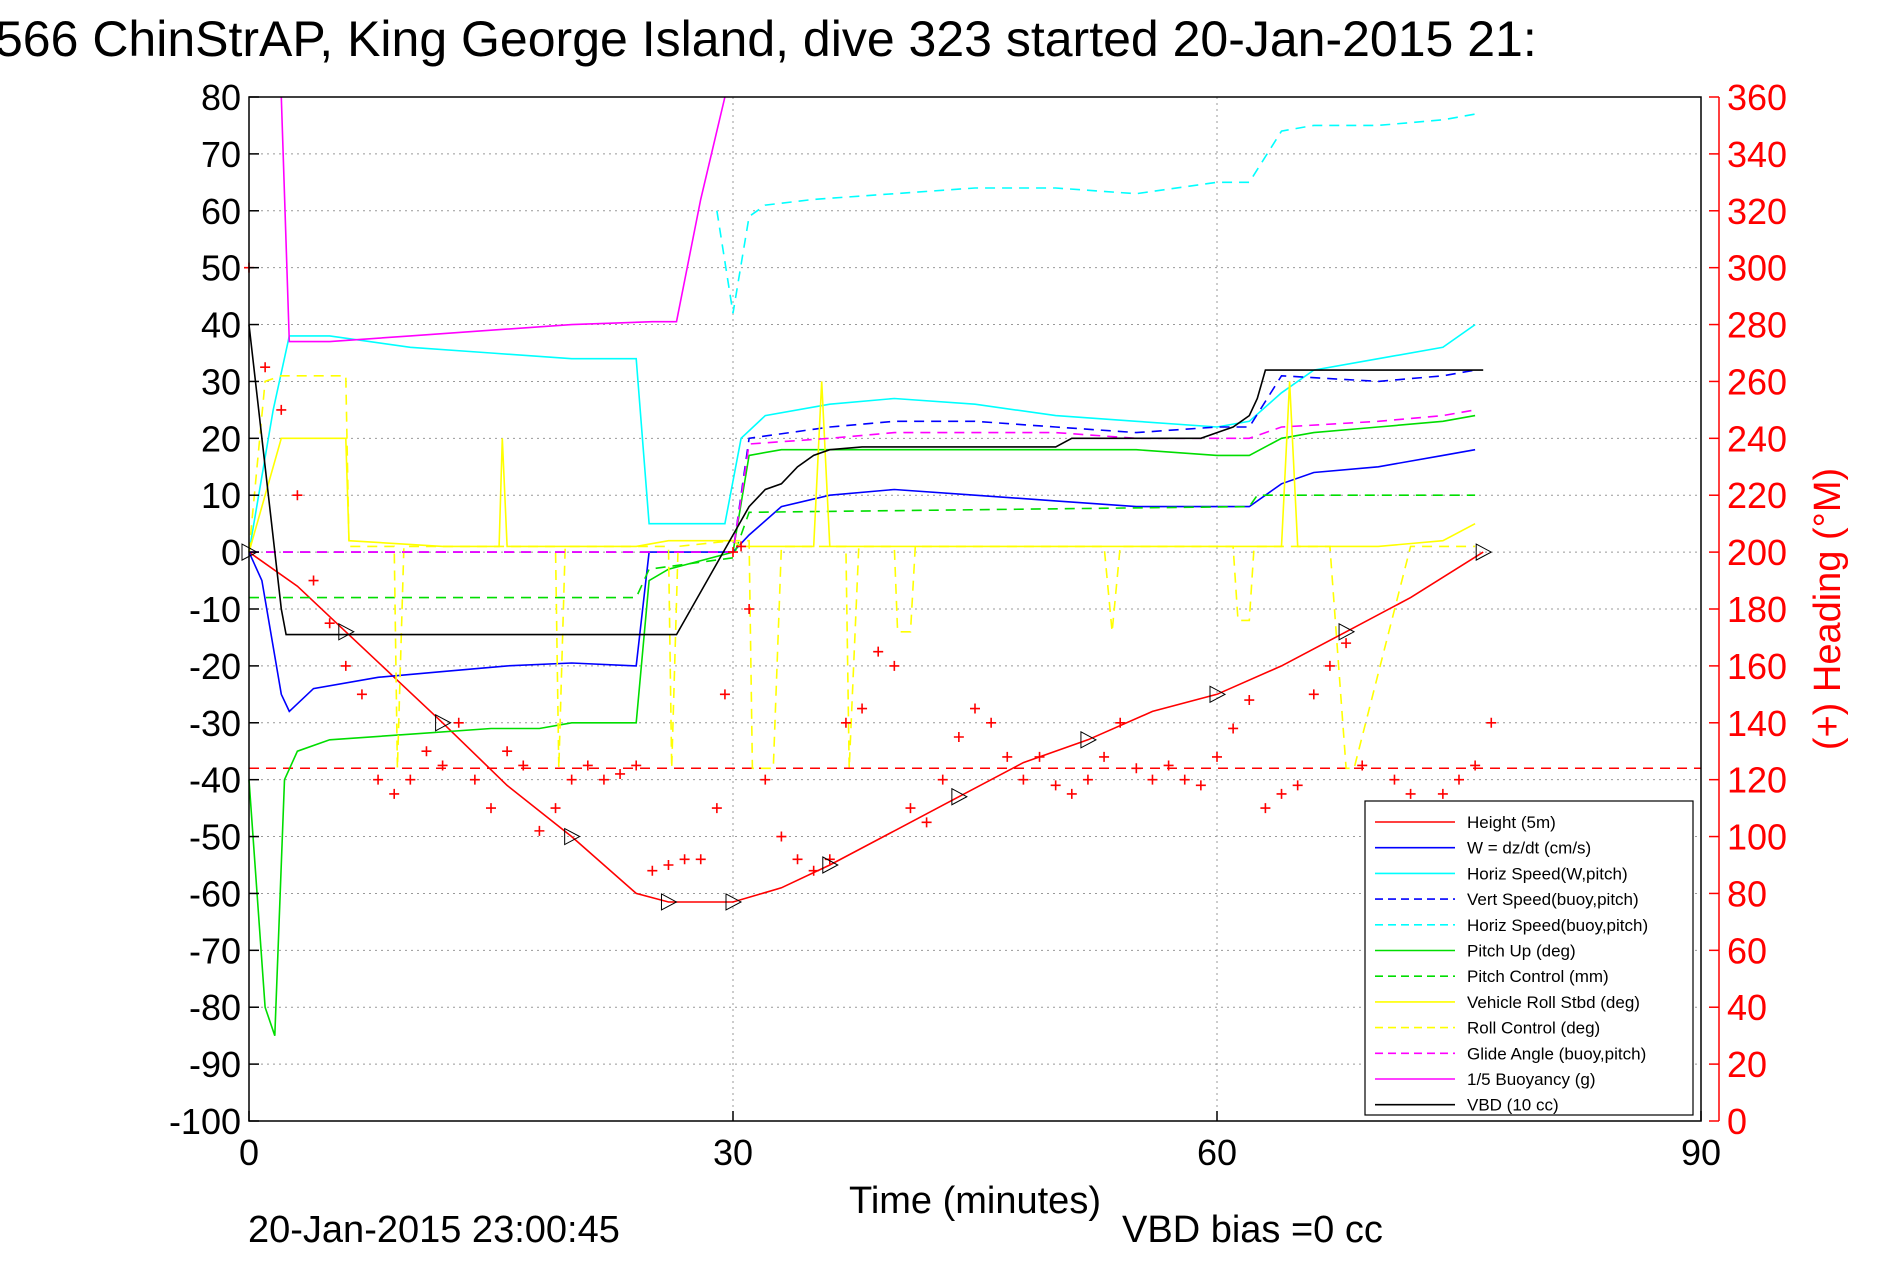 The image size is (1891, 1262). What do you see at coordinates (1757, 211) in the screenshot?
I see `right-tick-label-2: 320` at bounding box center [1757, 211].